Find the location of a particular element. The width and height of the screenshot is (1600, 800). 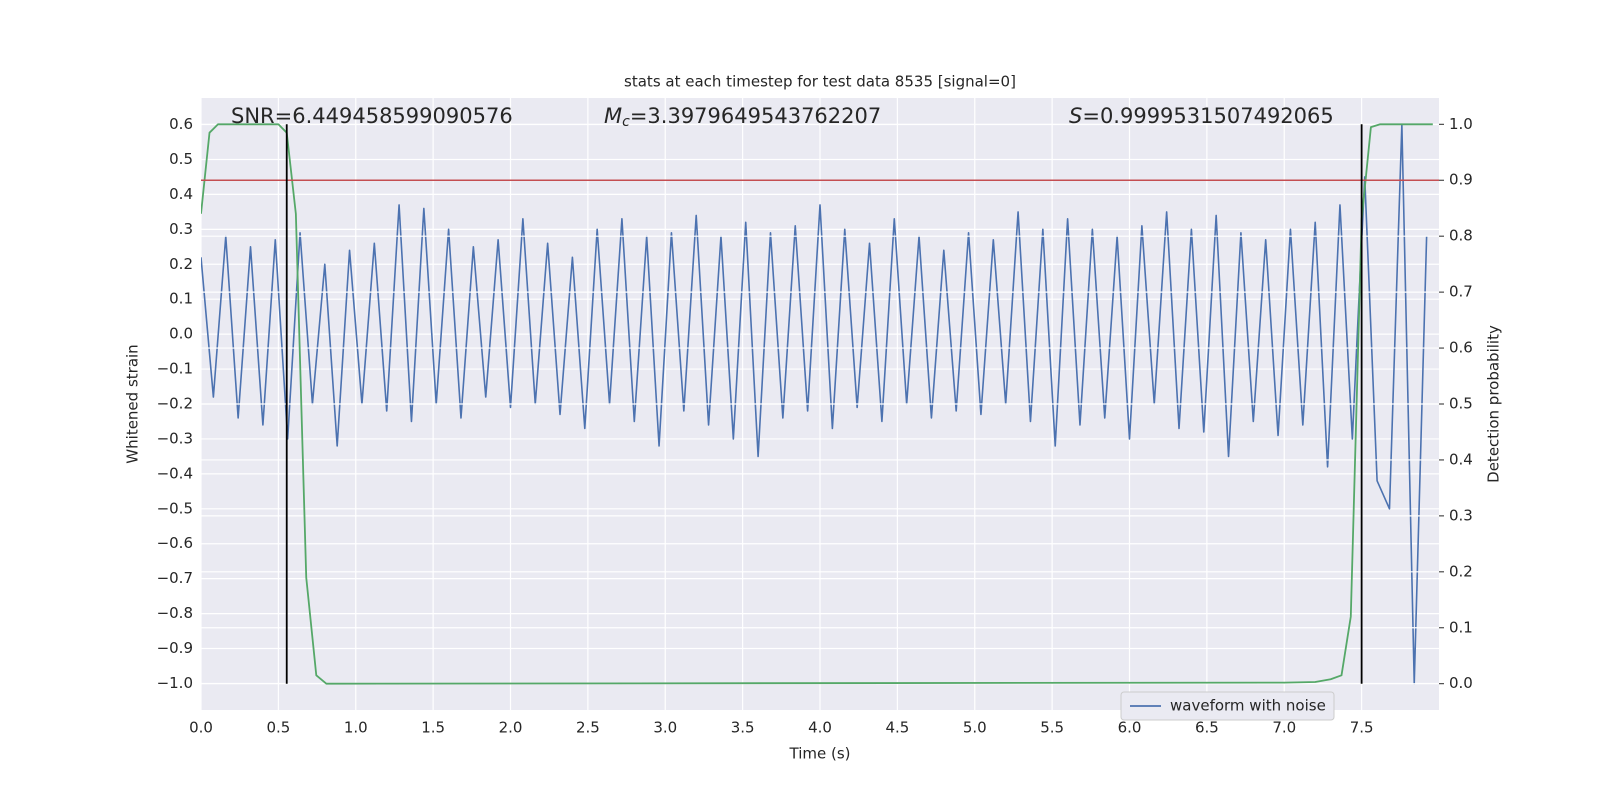

annotation: SNR=6.449458599090576 is located at coordinates (372, 116).